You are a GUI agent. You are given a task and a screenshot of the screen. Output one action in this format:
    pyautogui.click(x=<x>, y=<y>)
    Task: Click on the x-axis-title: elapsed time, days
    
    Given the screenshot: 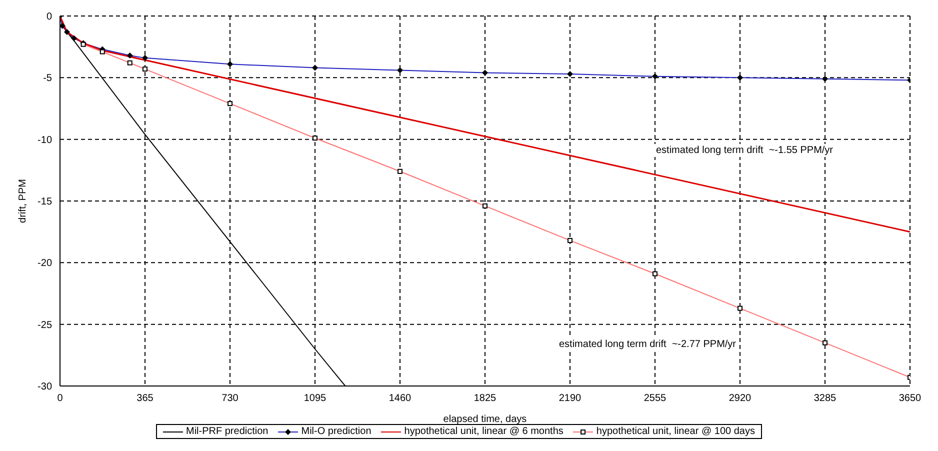 What is the action you would take?
    pyautogui.click(x=485, y=419)
    